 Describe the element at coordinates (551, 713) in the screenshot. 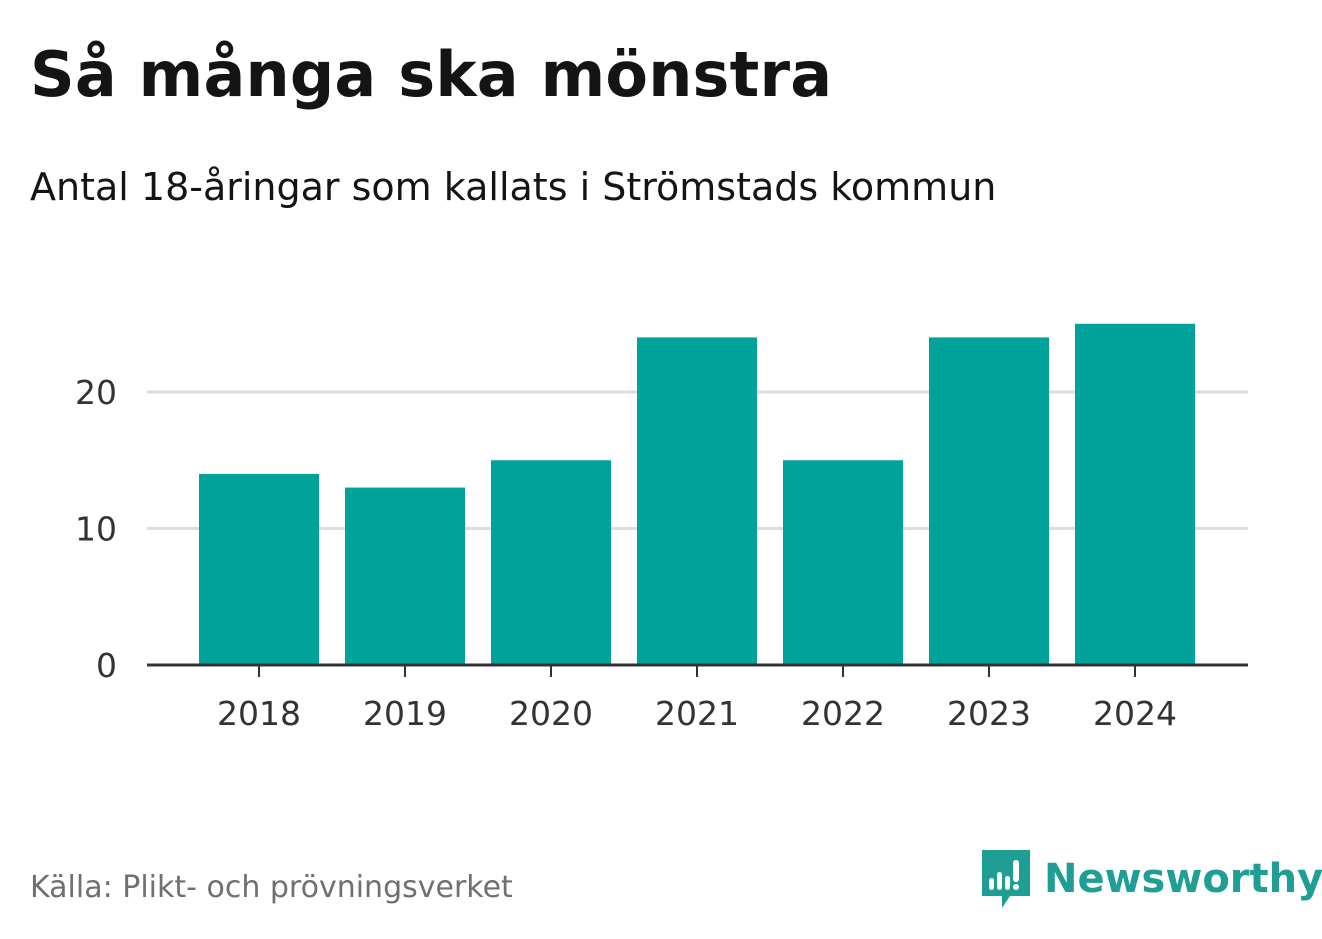

I see `x-tick-label: 2020` at that location.